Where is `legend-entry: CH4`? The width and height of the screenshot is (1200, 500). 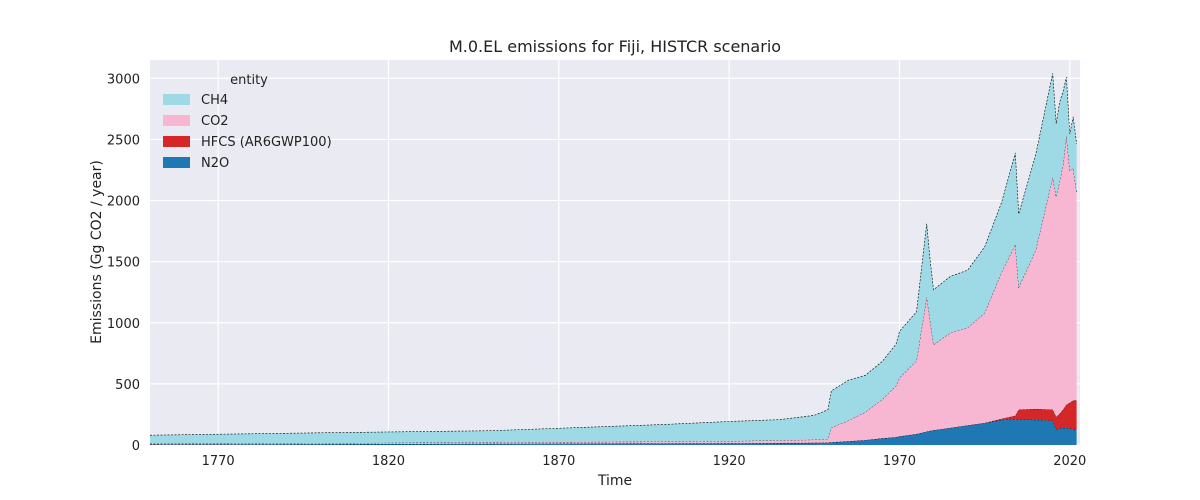 legend-entry: CH4 is located at coordinates (214, 100).